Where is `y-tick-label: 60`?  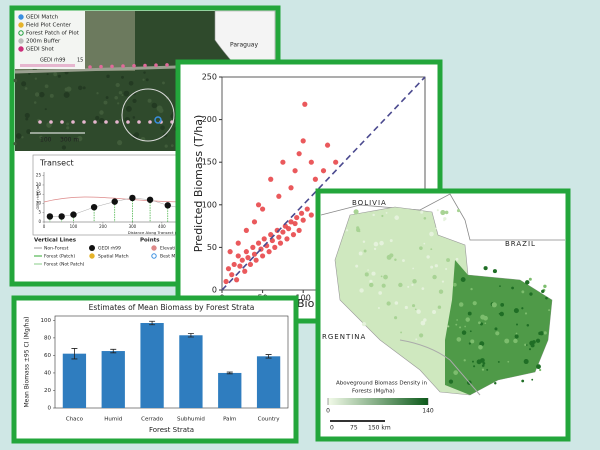
y-tick-label: 60 is located at coordinates (47, 356).